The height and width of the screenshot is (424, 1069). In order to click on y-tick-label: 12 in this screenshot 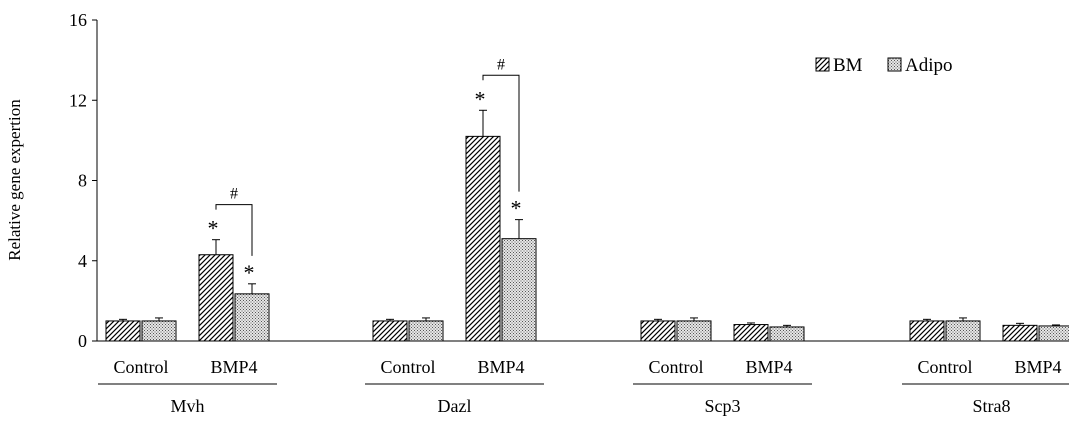, I will do `click(78, 100)`.